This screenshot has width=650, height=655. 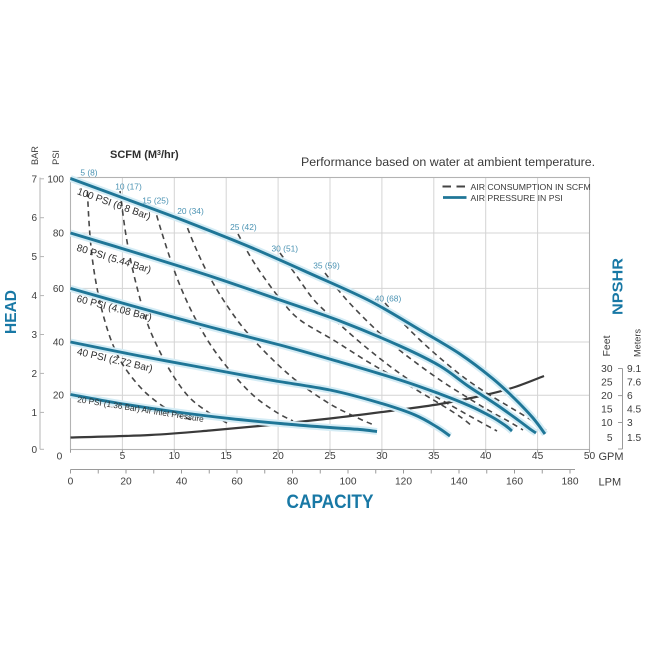 What do you see at coordinates (330, 502) in the screenshot?
I see `svg-text: CAPACITY` at bounding box center [330, 502].